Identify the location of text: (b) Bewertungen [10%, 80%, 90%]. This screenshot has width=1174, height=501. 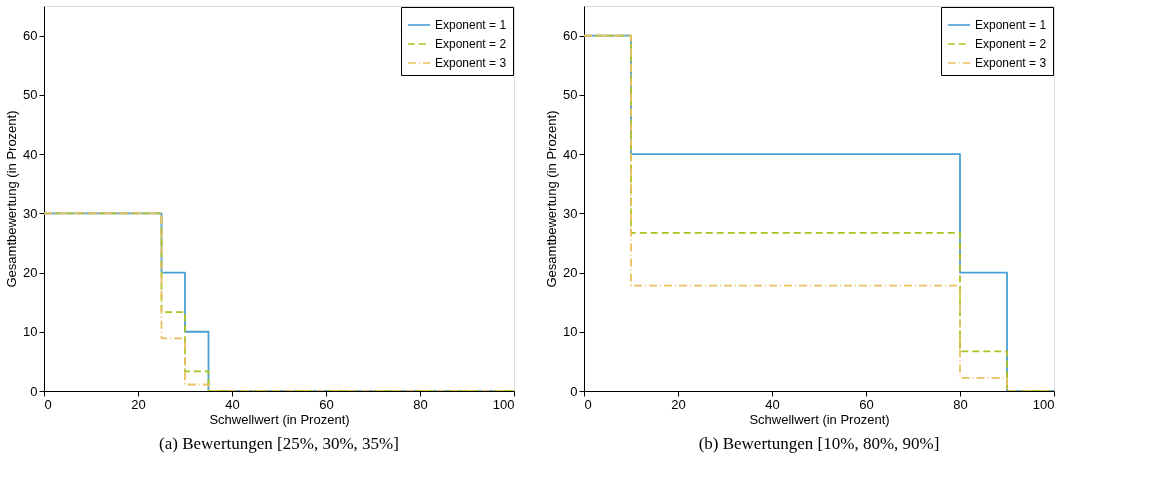
(819, 443).